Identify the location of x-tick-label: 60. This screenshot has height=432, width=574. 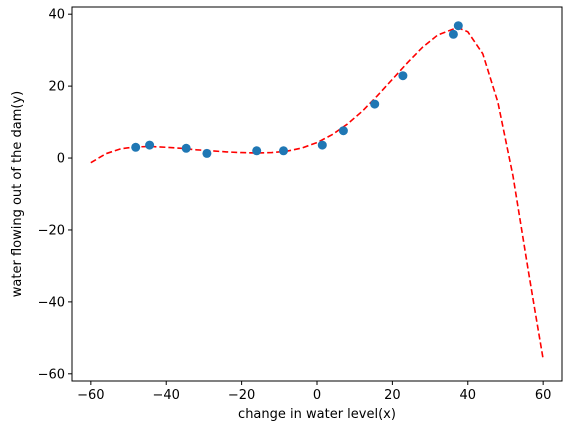
(543, 395).